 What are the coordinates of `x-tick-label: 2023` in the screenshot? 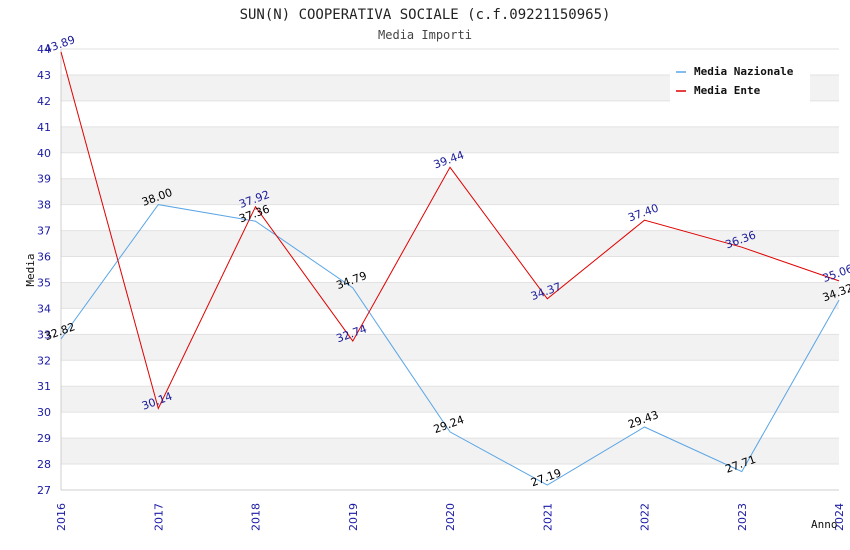 It's located at (742, 517).